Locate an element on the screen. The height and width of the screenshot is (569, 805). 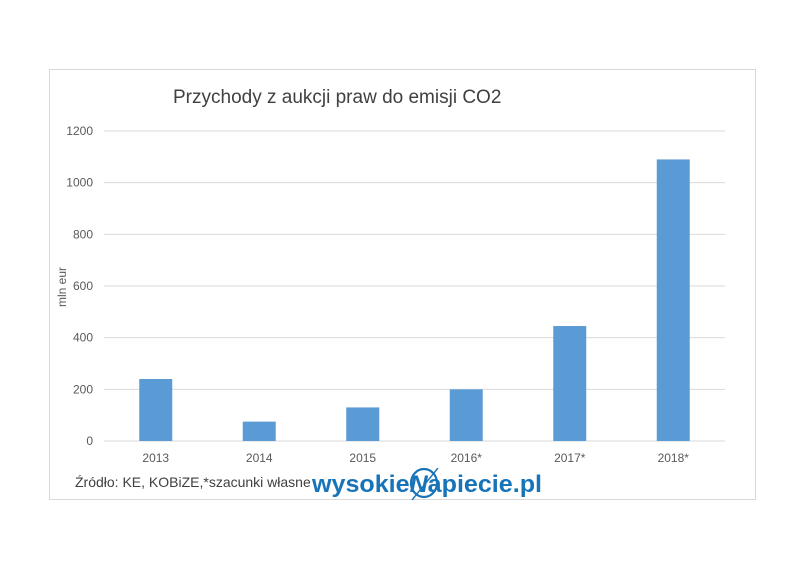
y-tick-label: 1000 is located at coordinates (79, 183).